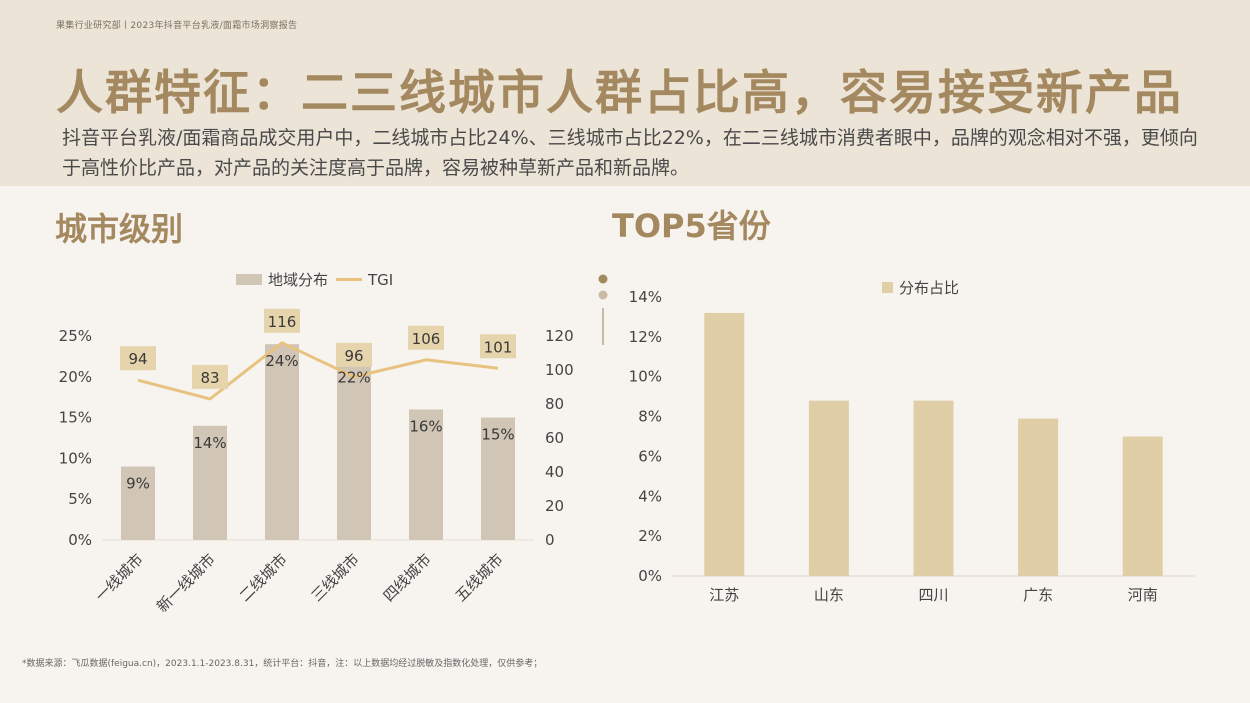  I want to click on city-chart-legend: 地域分布 TGI, so click(314, 279).